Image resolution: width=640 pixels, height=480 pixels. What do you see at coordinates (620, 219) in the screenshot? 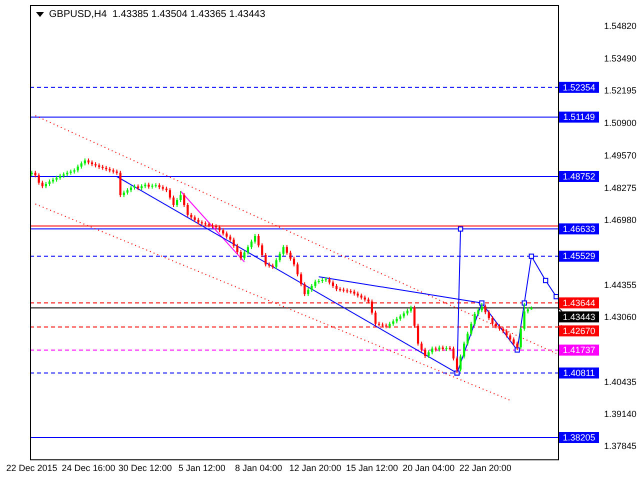
I see `y-tick-label: 1.46980` at bounding box center [620, 219].